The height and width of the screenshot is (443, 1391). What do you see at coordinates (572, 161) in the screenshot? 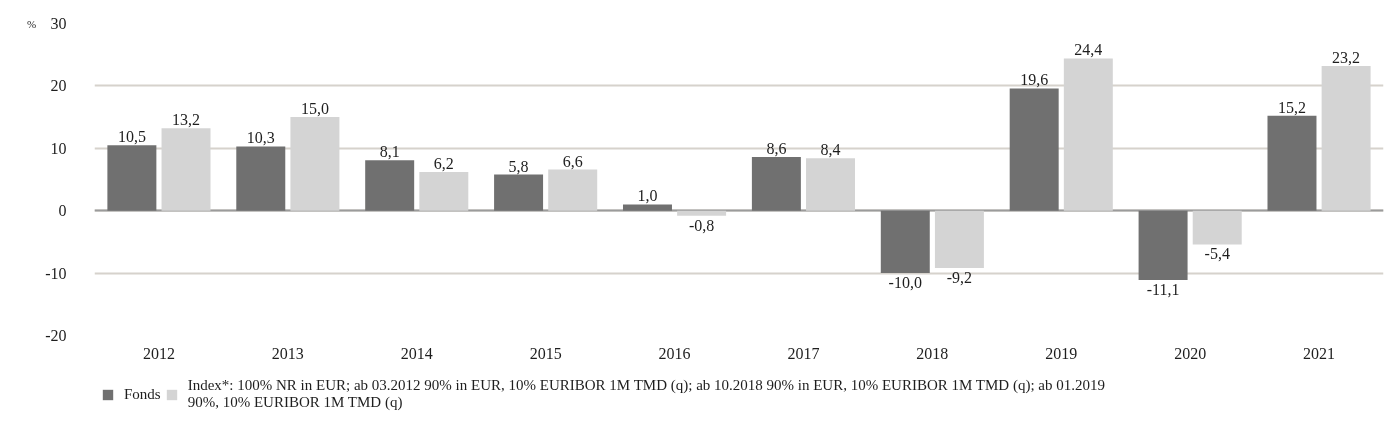
I see `data-label: 6,6` at bounding box center [572, 161].